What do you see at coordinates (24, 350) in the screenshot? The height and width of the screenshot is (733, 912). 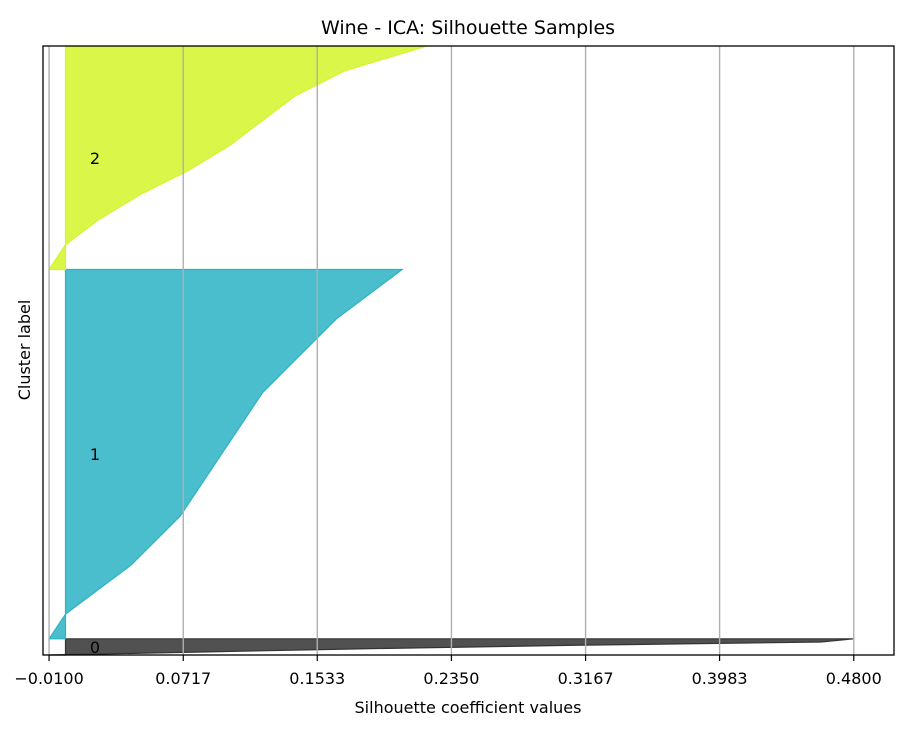 I see `y-axis-label: Cluster label` at bounding box center [24, 350].